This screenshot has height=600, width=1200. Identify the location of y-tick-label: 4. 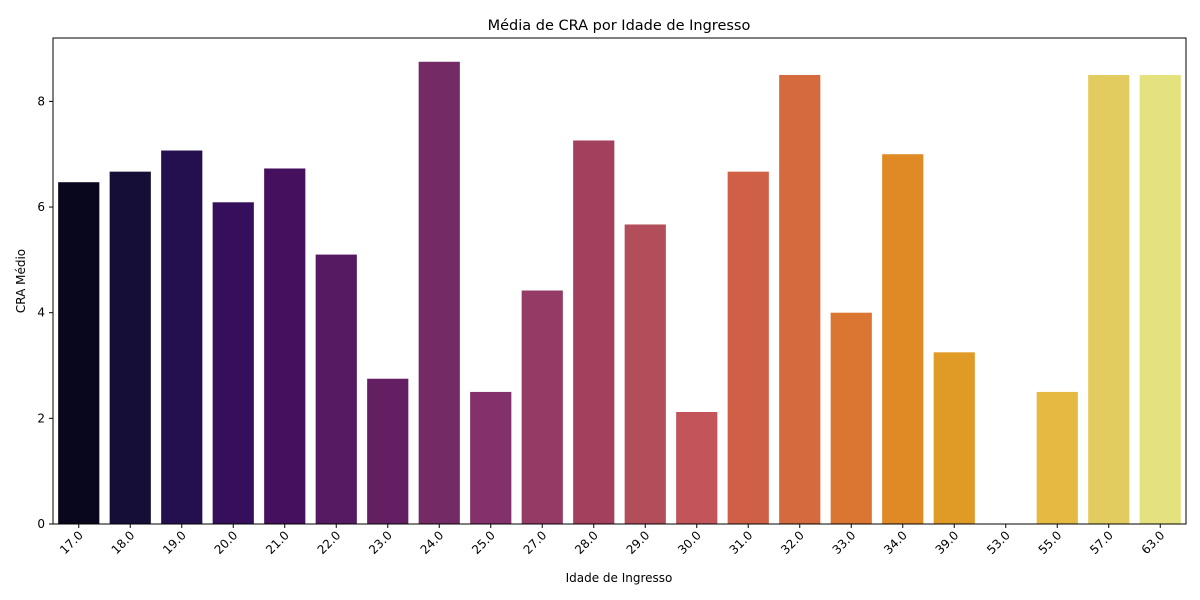
(41, 313).